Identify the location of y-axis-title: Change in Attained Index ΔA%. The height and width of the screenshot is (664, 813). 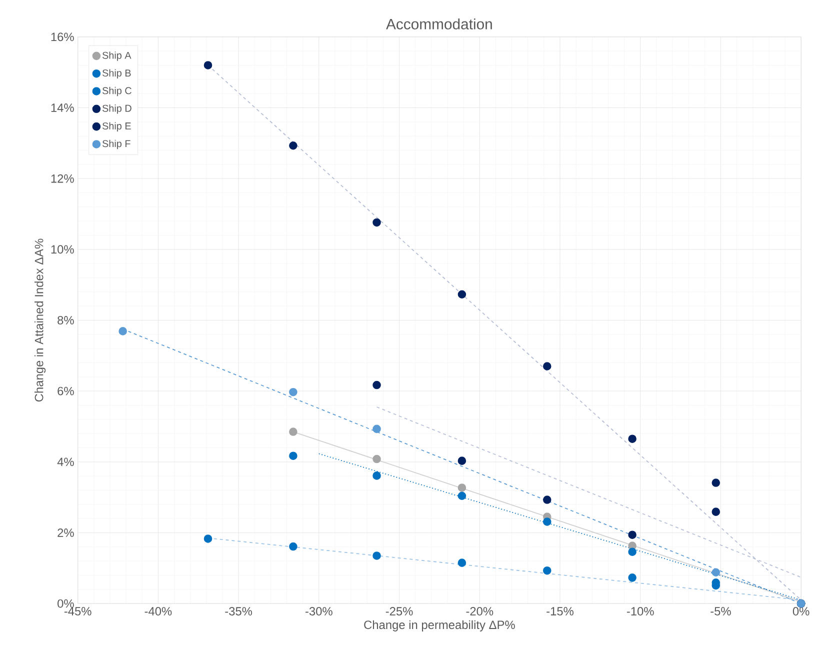
(40, 320).